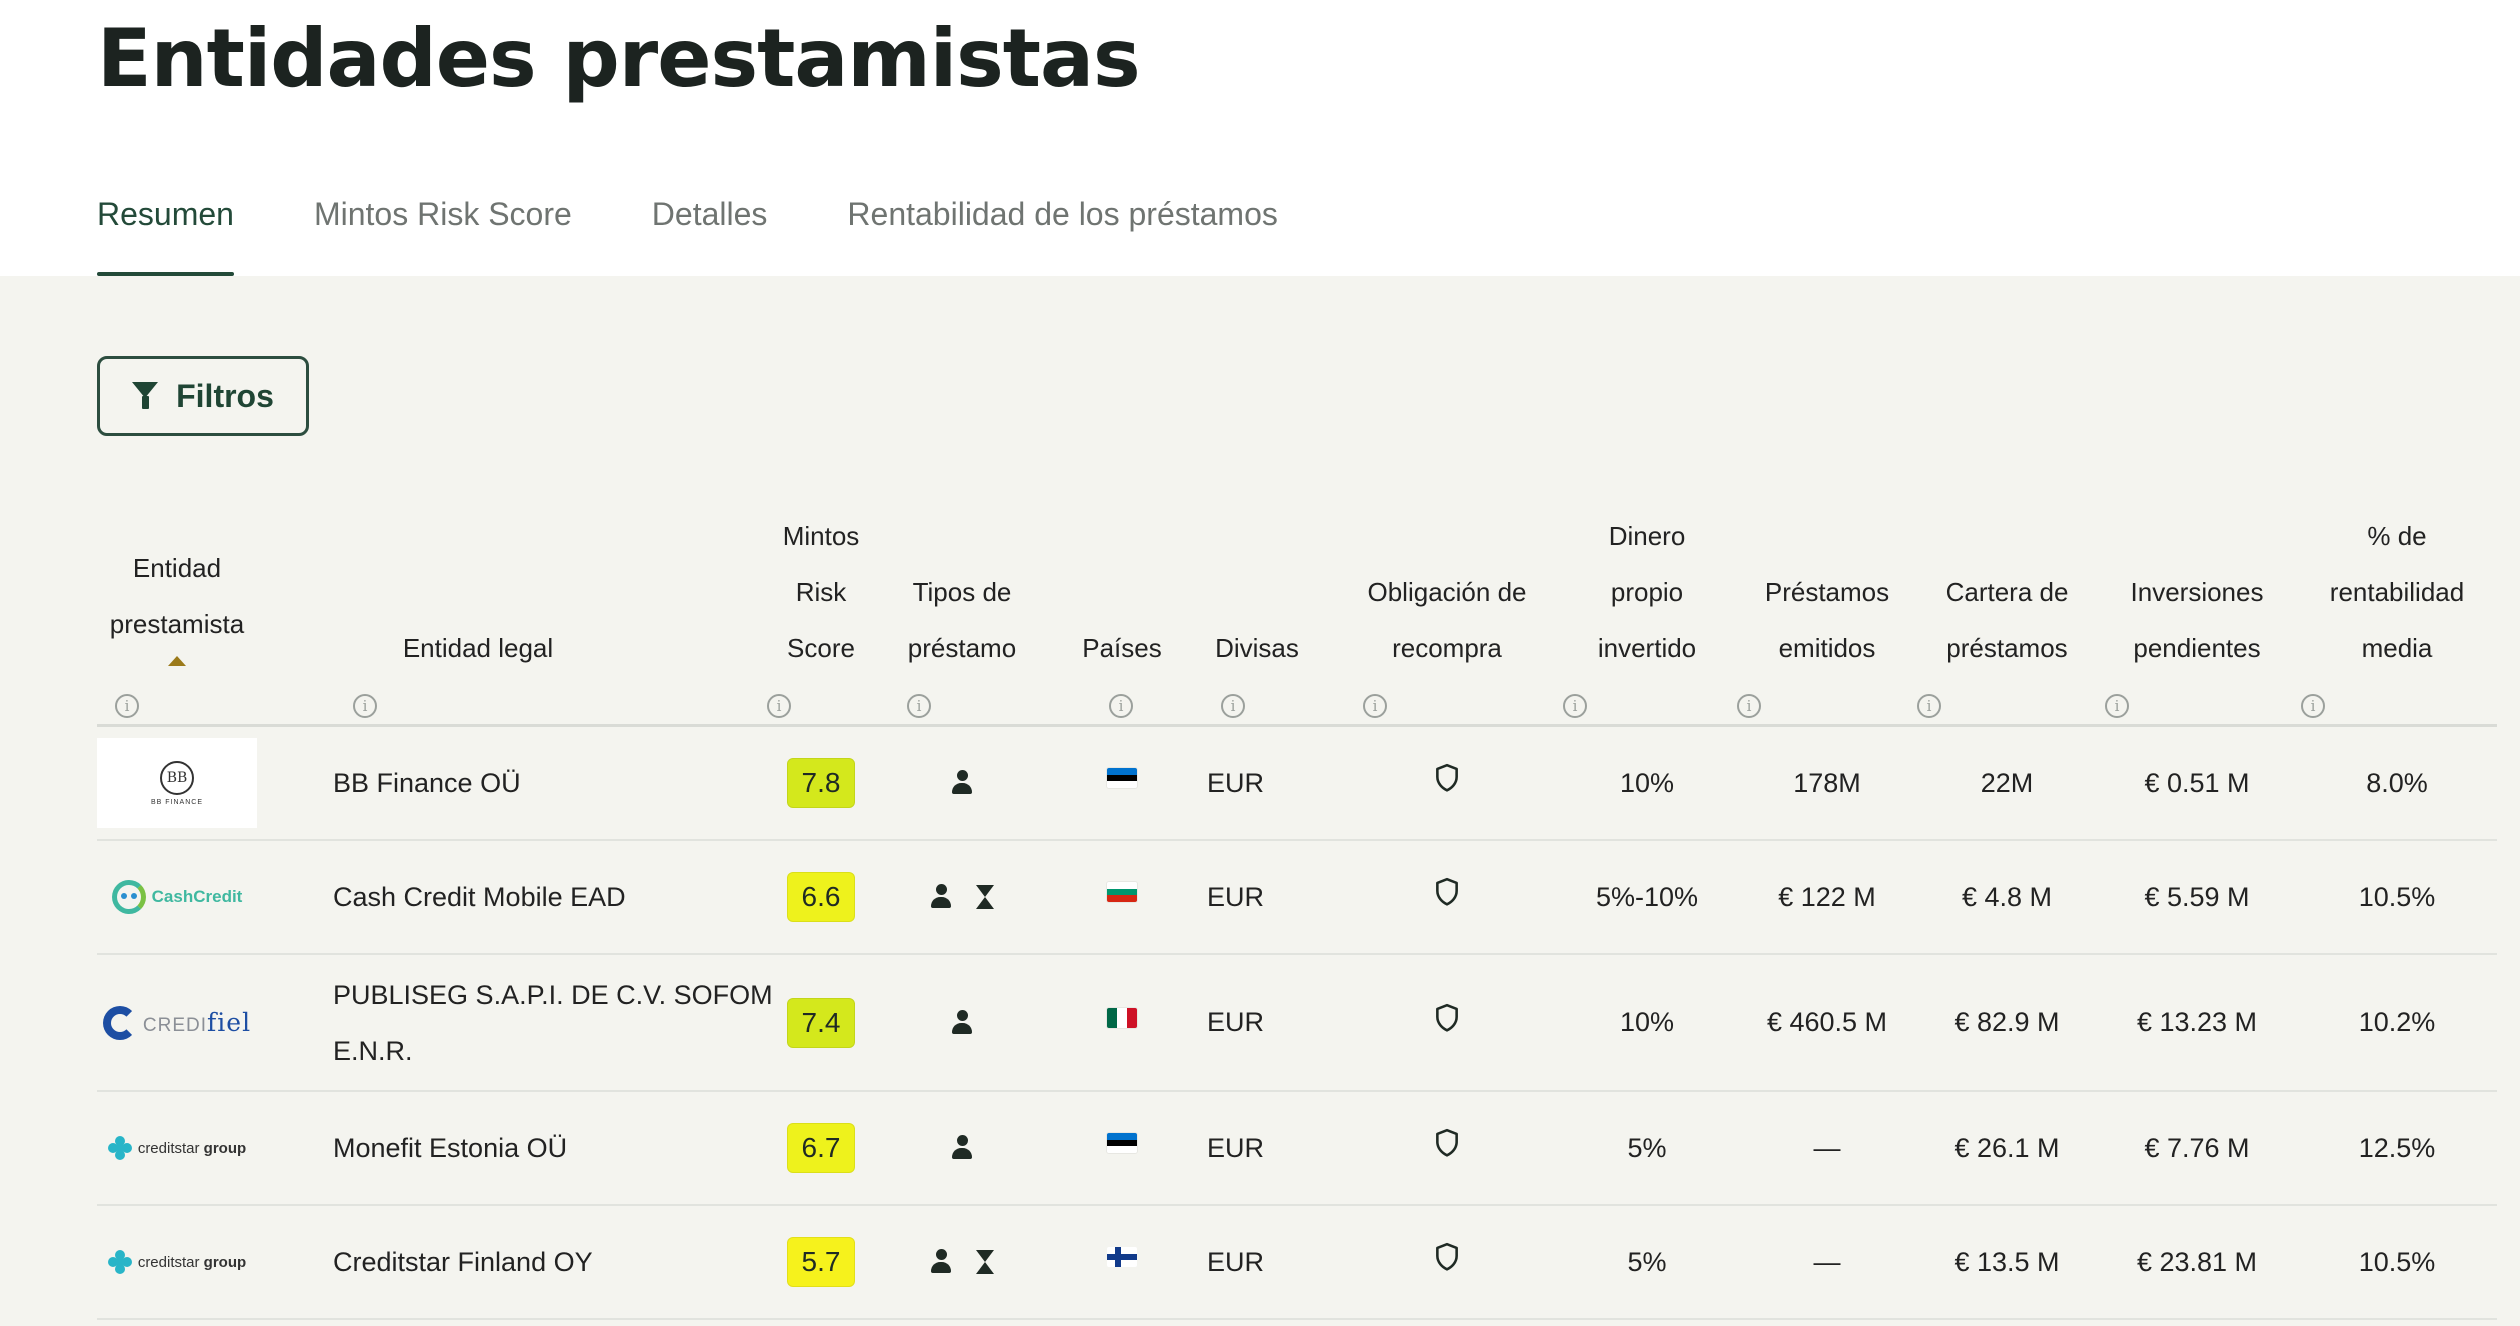  I want to click on cell-portfolio: 22M, so click(2007, 783).